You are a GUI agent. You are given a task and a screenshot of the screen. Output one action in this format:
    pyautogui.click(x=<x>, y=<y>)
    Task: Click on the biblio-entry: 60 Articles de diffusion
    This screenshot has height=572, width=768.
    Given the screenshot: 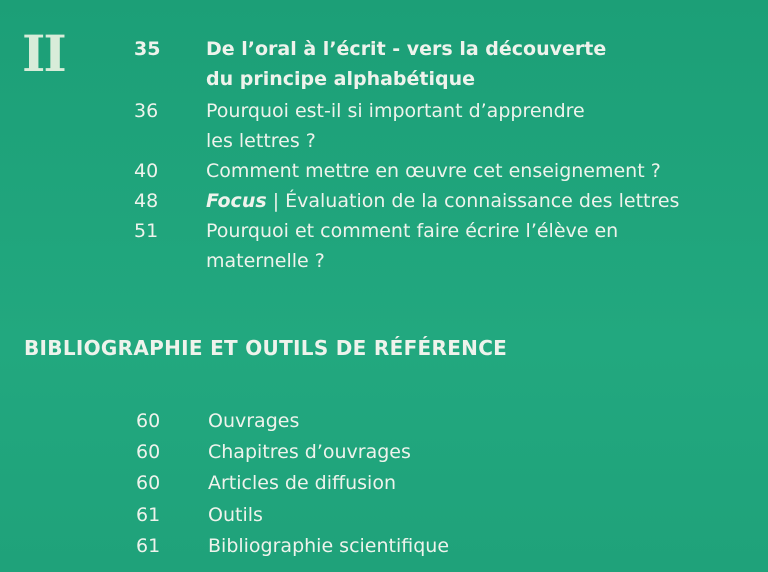 What is the action you would take?
    pyautogui.click(x=266, y=483)
    